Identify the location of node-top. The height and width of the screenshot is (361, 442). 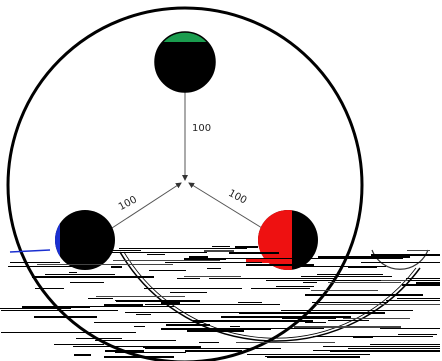
(185, 62).